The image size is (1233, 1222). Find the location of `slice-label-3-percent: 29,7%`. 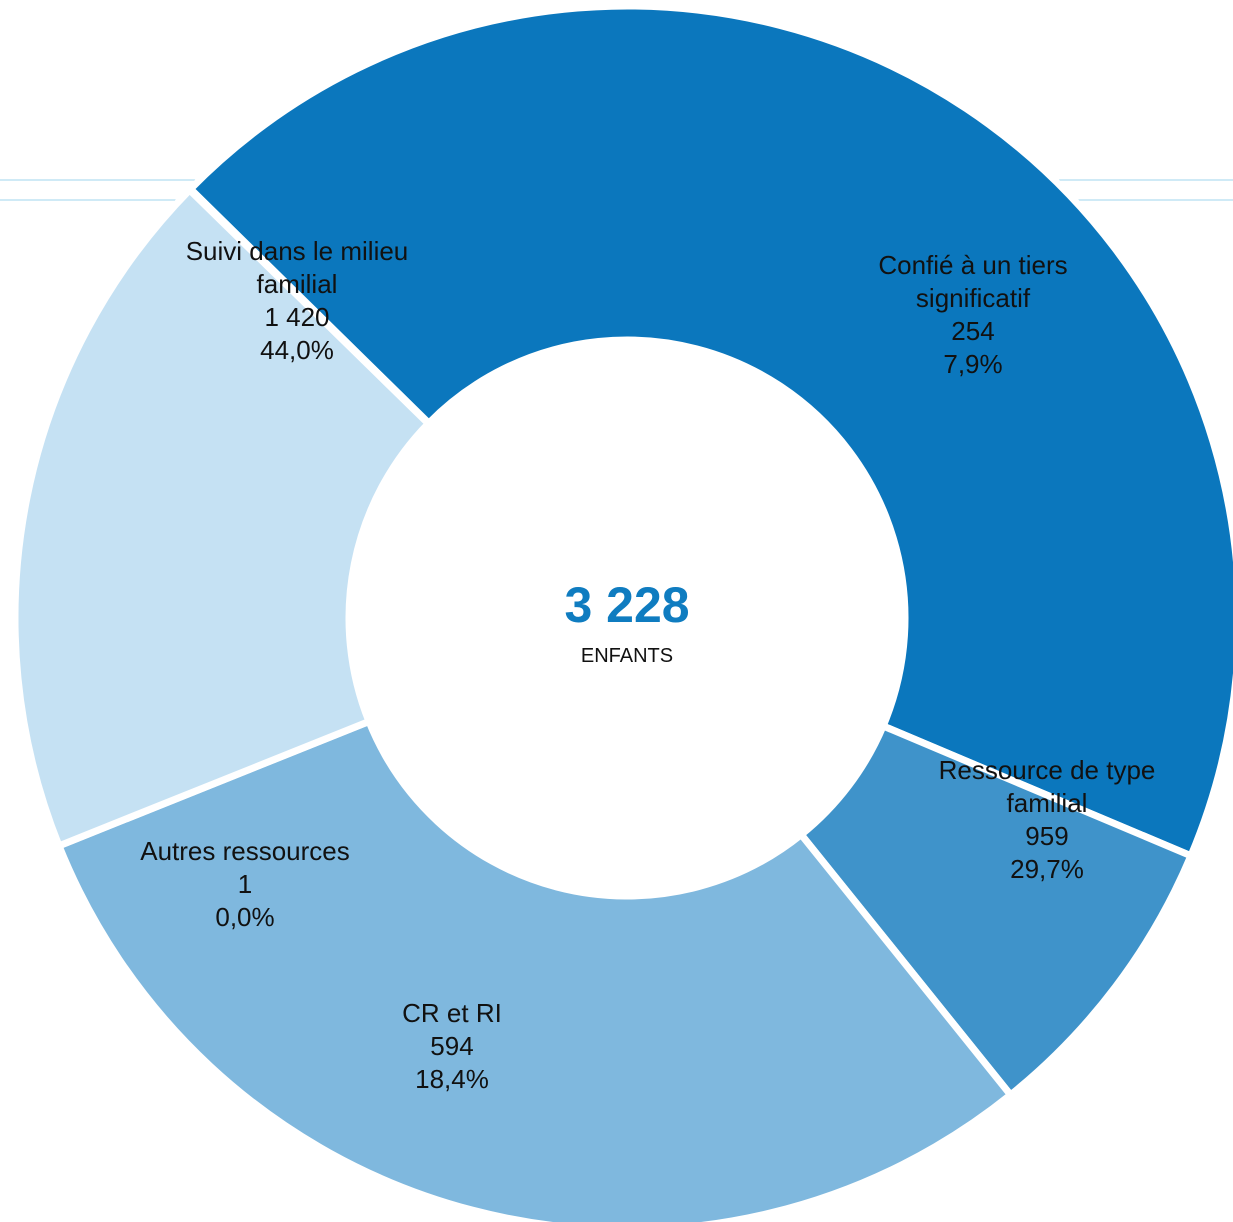

slice-label-3-percent: 29,7% is located at coordinates (1047, 869).